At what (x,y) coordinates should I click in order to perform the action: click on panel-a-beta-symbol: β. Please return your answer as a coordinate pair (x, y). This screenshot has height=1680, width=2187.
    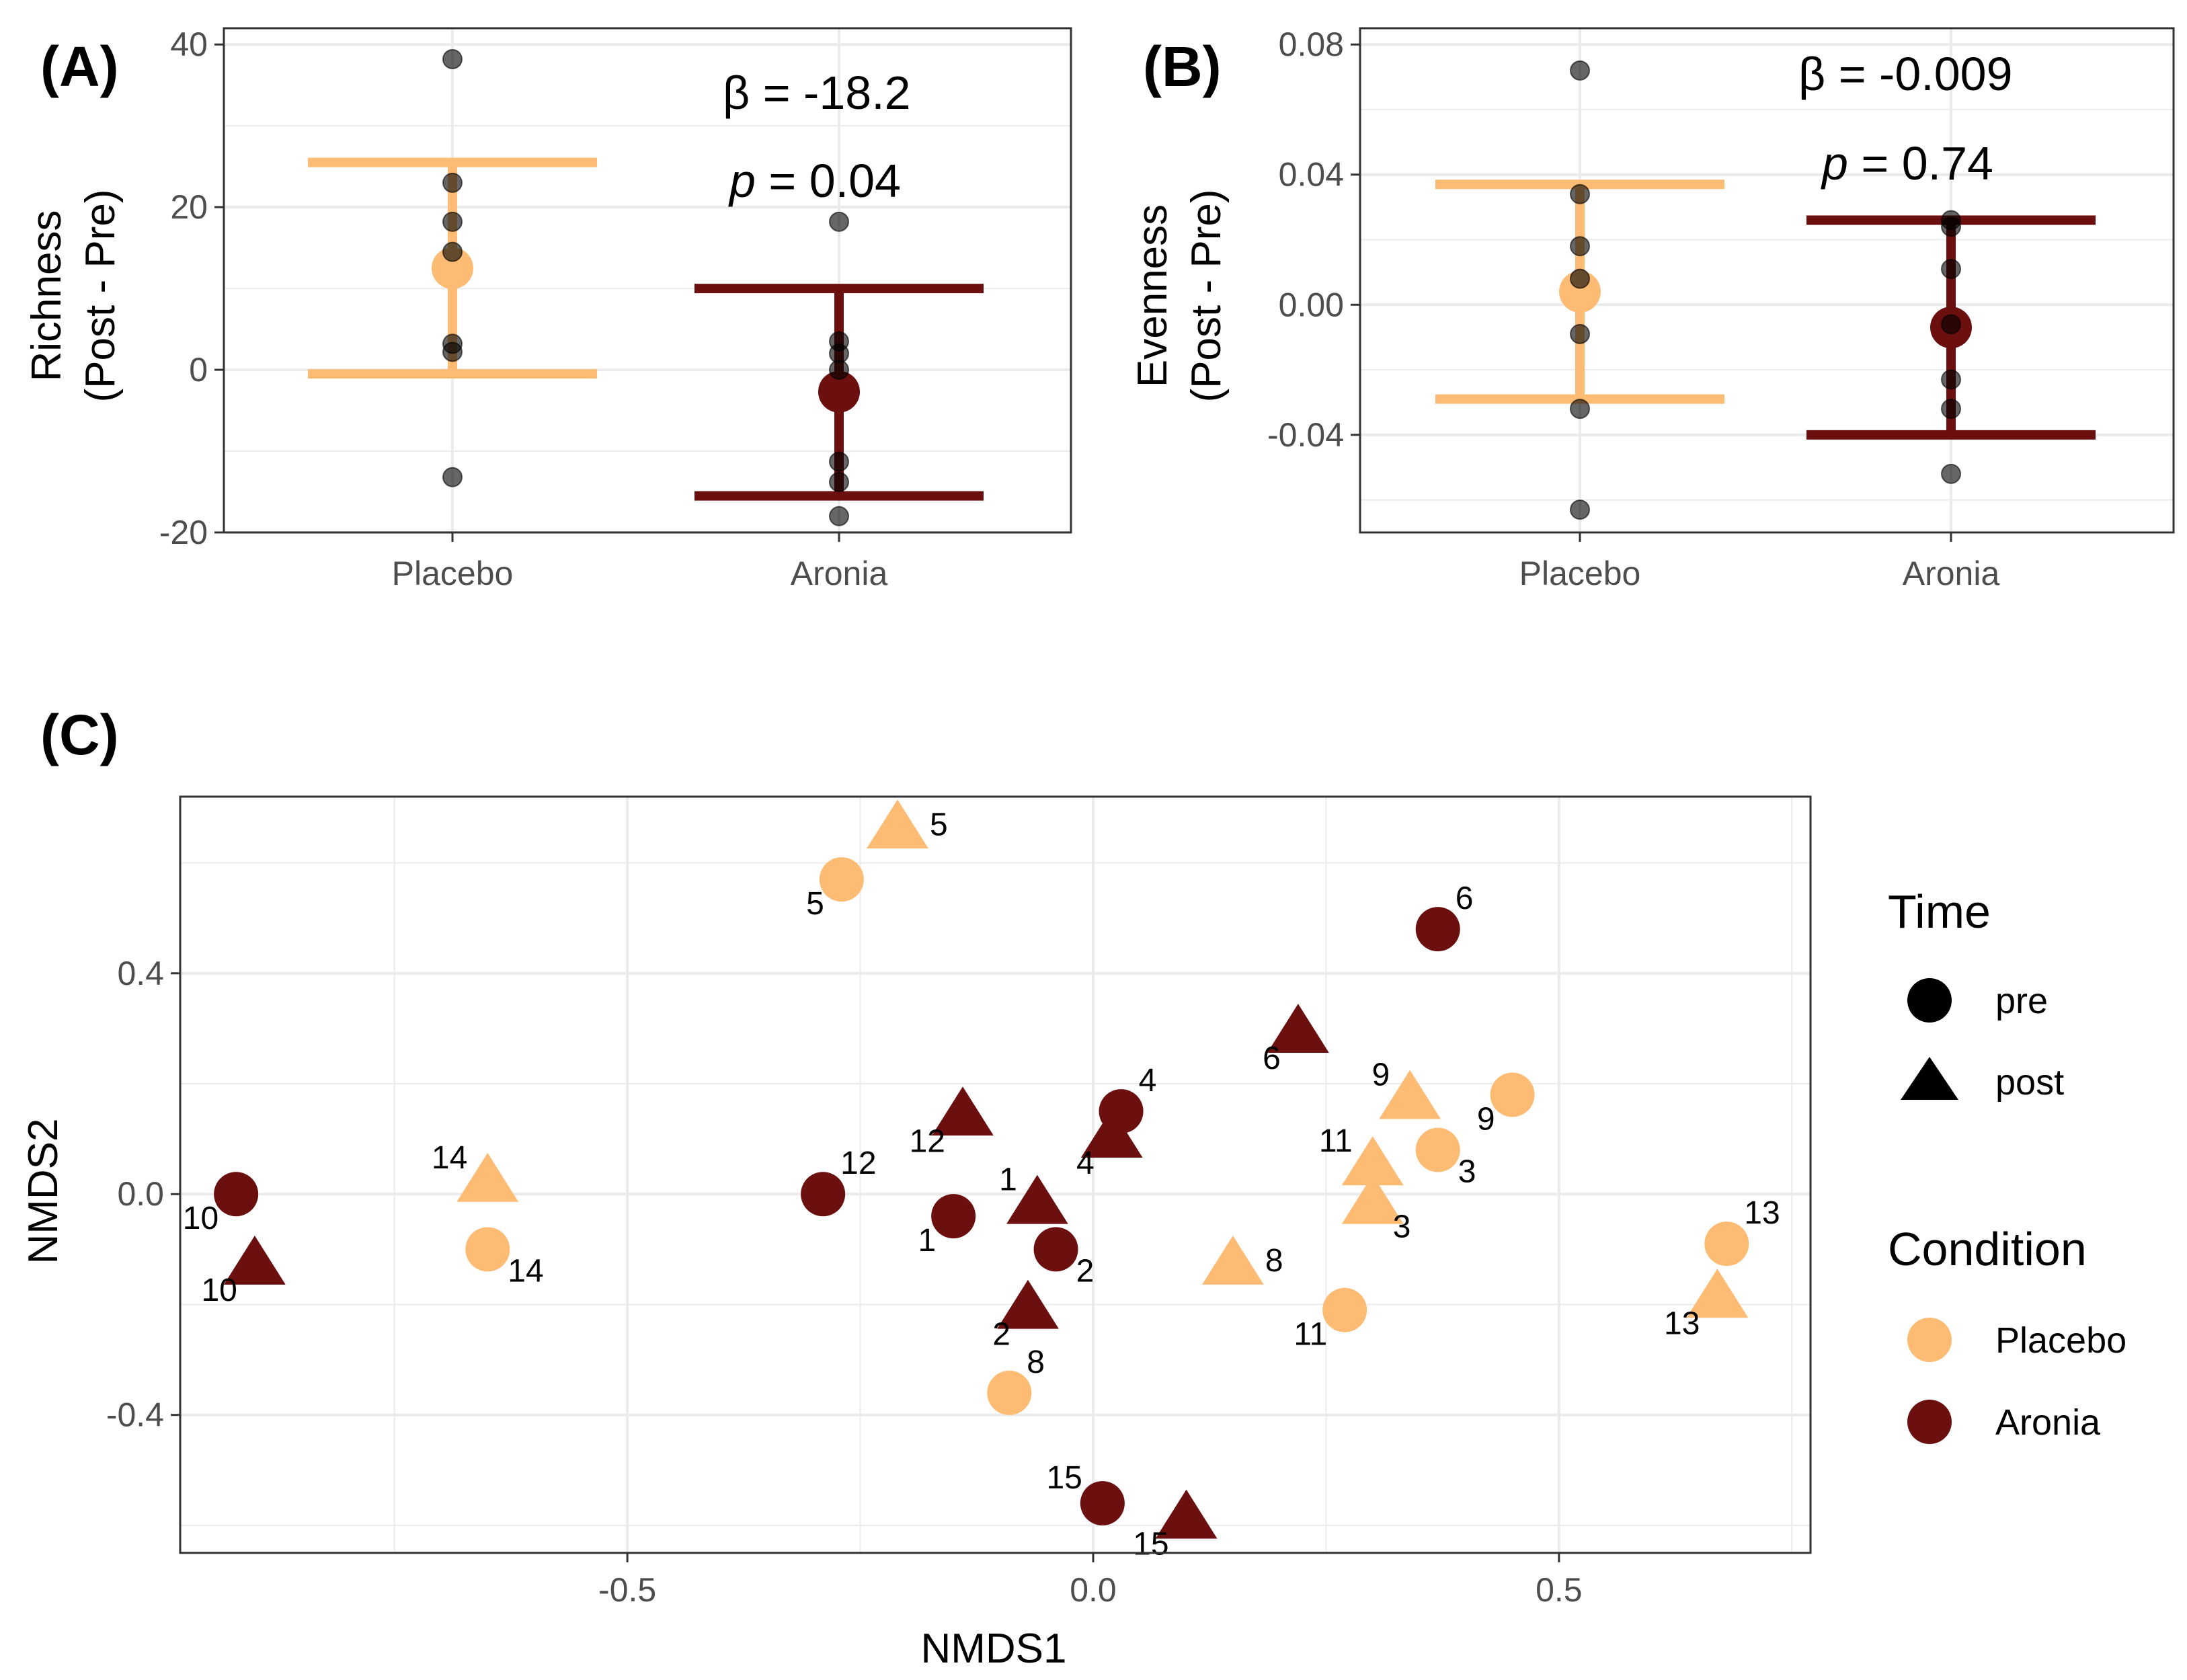
    Looking at the image, I should click on (737, 93).